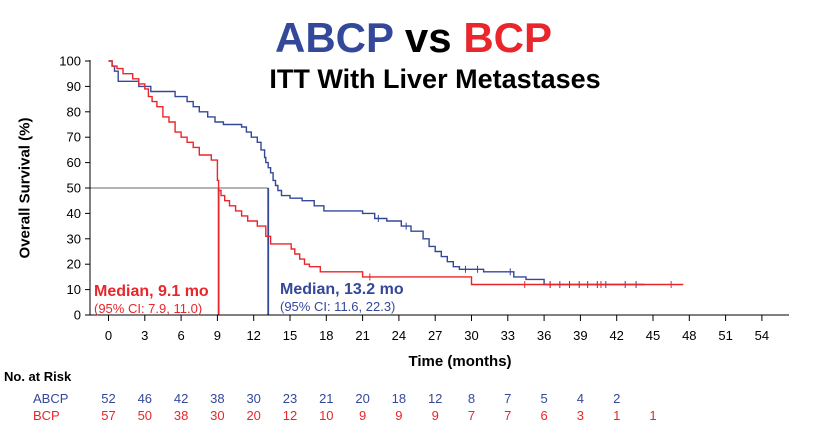  I want to click on median-abcp-text: Median, 13.2 mo, so click(342, 289).